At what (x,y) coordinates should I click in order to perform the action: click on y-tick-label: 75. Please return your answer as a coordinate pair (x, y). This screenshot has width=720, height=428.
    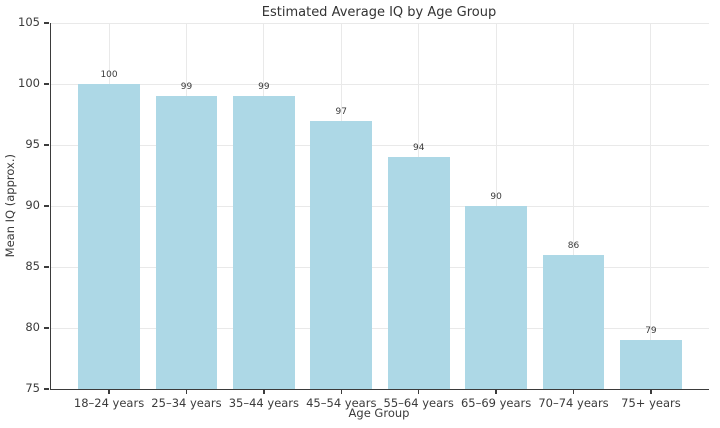
    Looking at the image, I should click on (32, 388).